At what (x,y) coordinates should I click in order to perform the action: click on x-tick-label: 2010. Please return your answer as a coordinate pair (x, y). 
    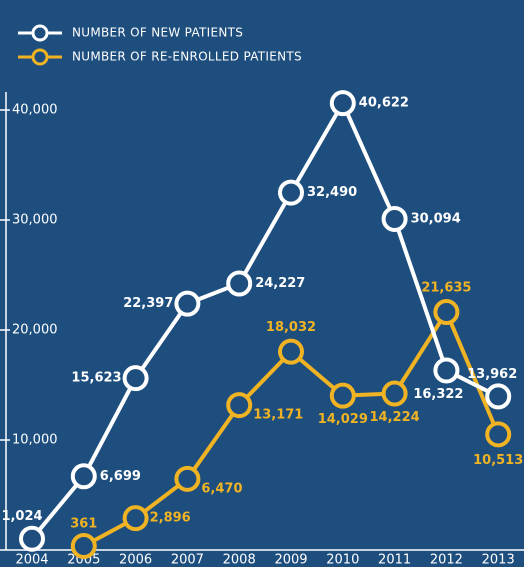
    Looking at the image, I should click on (342, 560).